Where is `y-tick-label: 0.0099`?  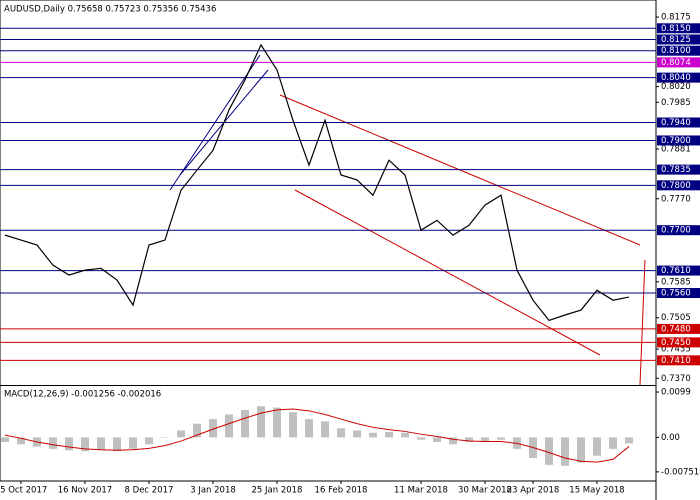 y-tick-label: 0.0099 is located at coordinates (676, 393).